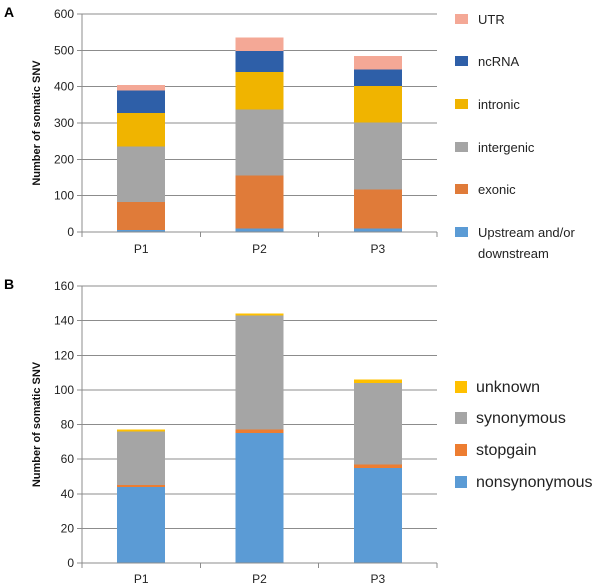  Describe the element at coordinates (506, 147) in the screenshot. I see `panel-a-legend-label-intergenic: intergenic` at that location.